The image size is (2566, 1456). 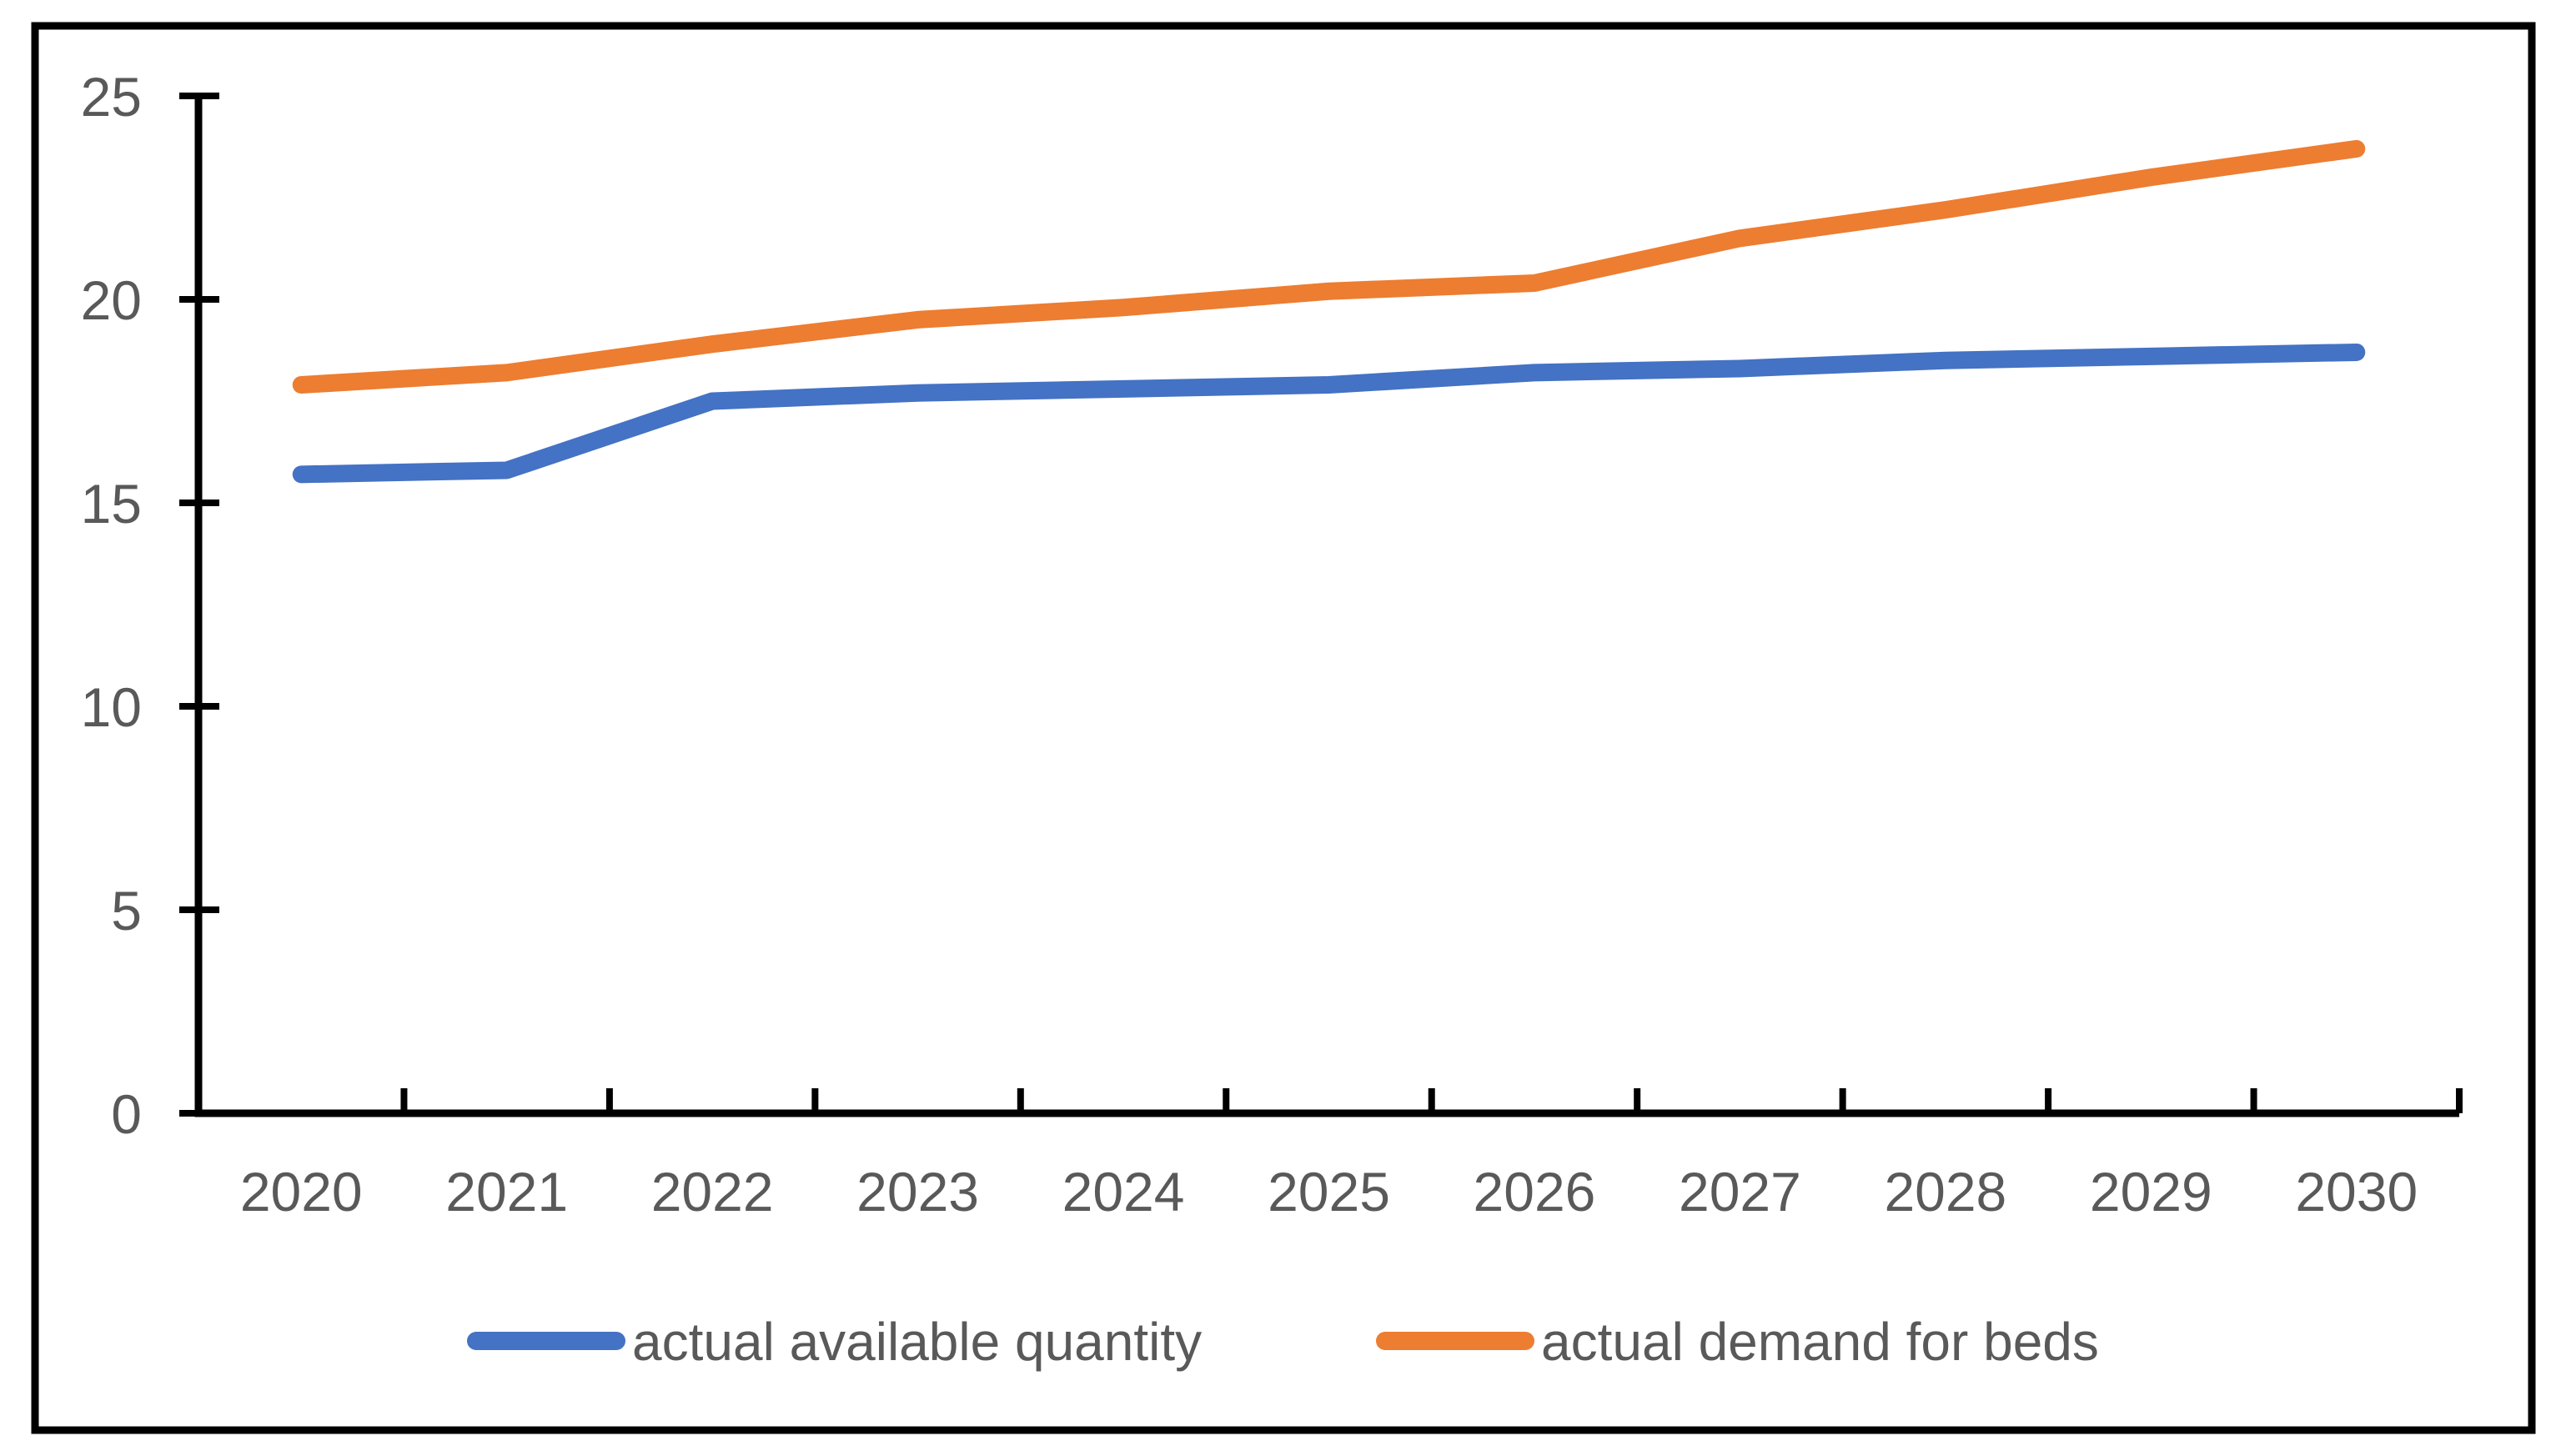 What do you see at coordinates (111, 707) in the screenshot?
I see `y-axis-label: 10` at bounding box center [111, 707].